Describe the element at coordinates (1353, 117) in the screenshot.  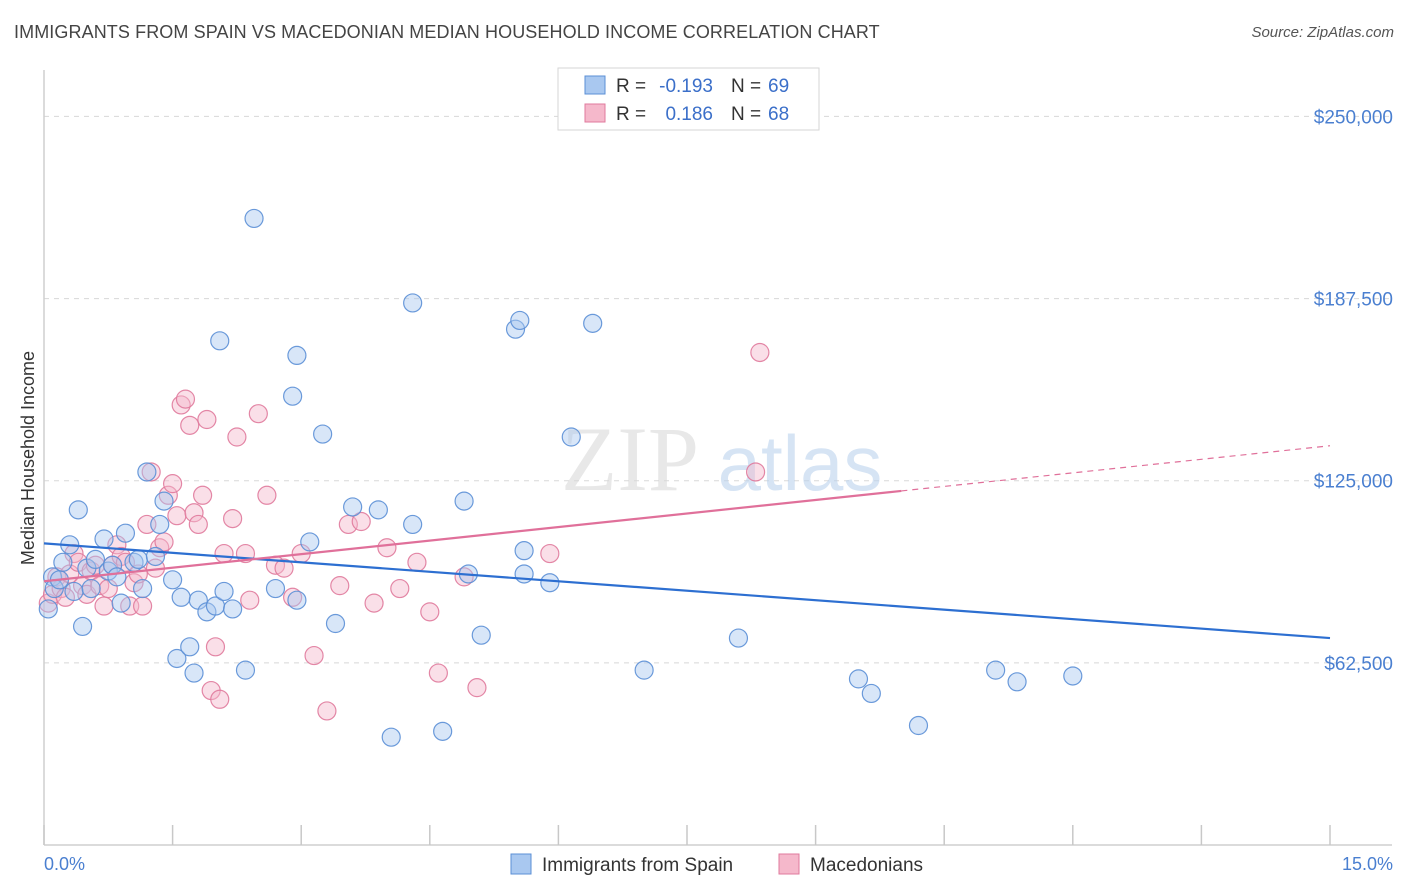
I see `y-tick-label: $250,000` at that location.